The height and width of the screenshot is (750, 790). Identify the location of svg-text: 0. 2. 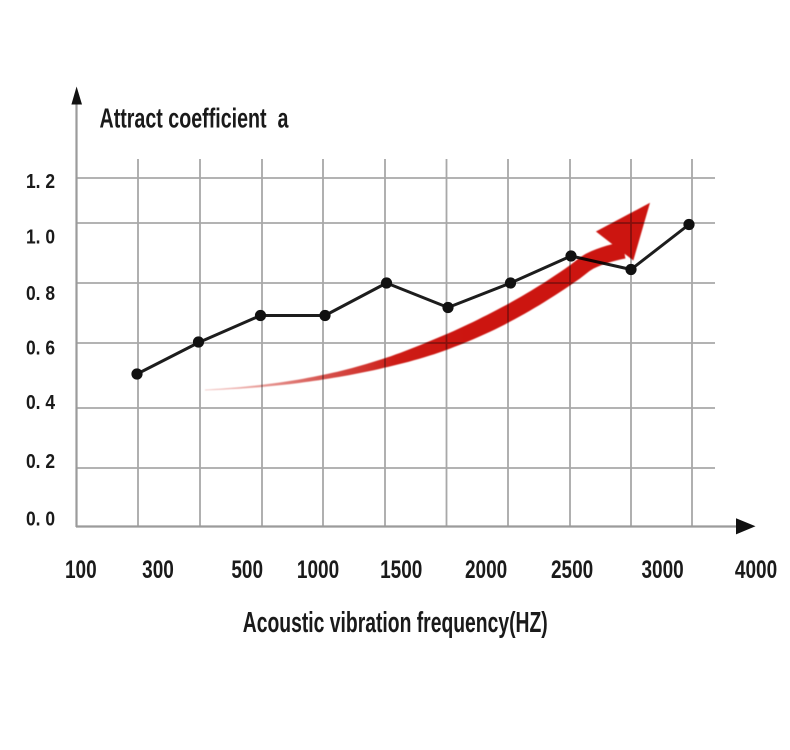
(40, 462).